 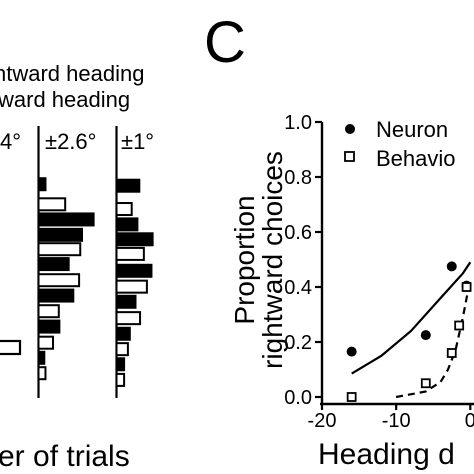 I want to click on y-tick-label: 0.2, so click(x=298, y=343).